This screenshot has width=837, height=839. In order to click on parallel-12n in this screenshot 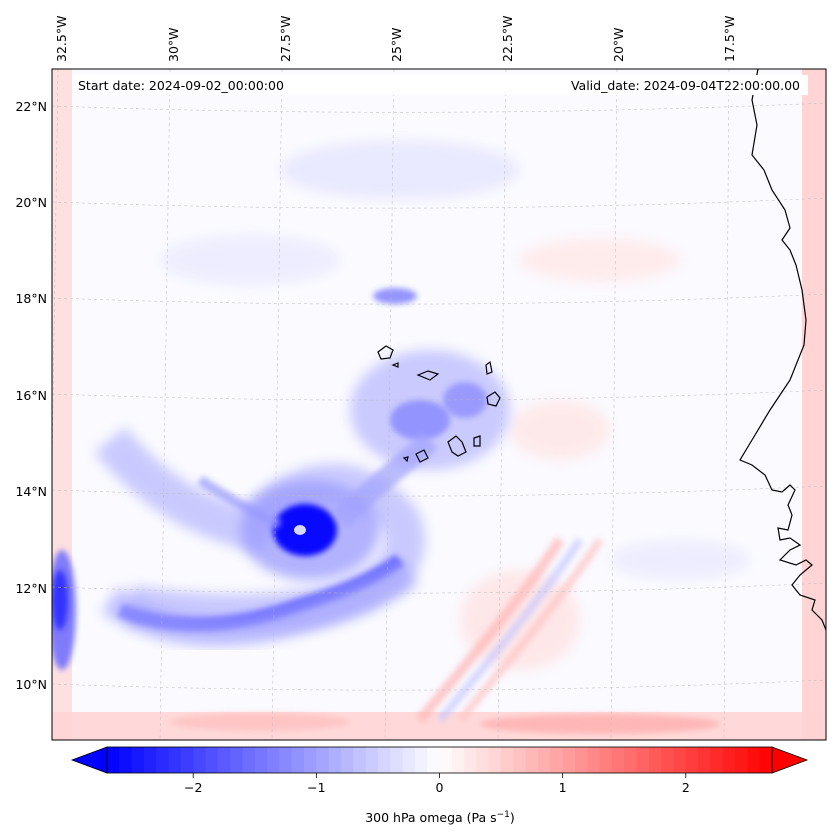, I will do `click(439, 588)`.